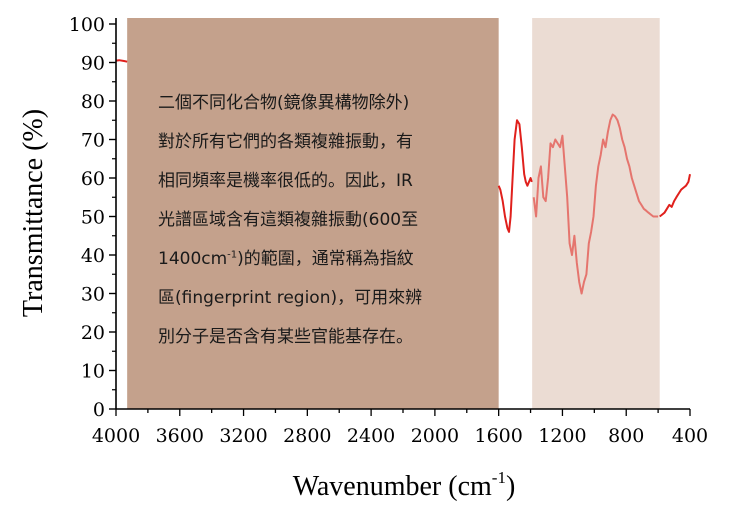 The height and width of the screenshot is (517, 731). I want to click on annotation-line-2: 對於所有它們的各類複雜振動，有, so click(285, 142).